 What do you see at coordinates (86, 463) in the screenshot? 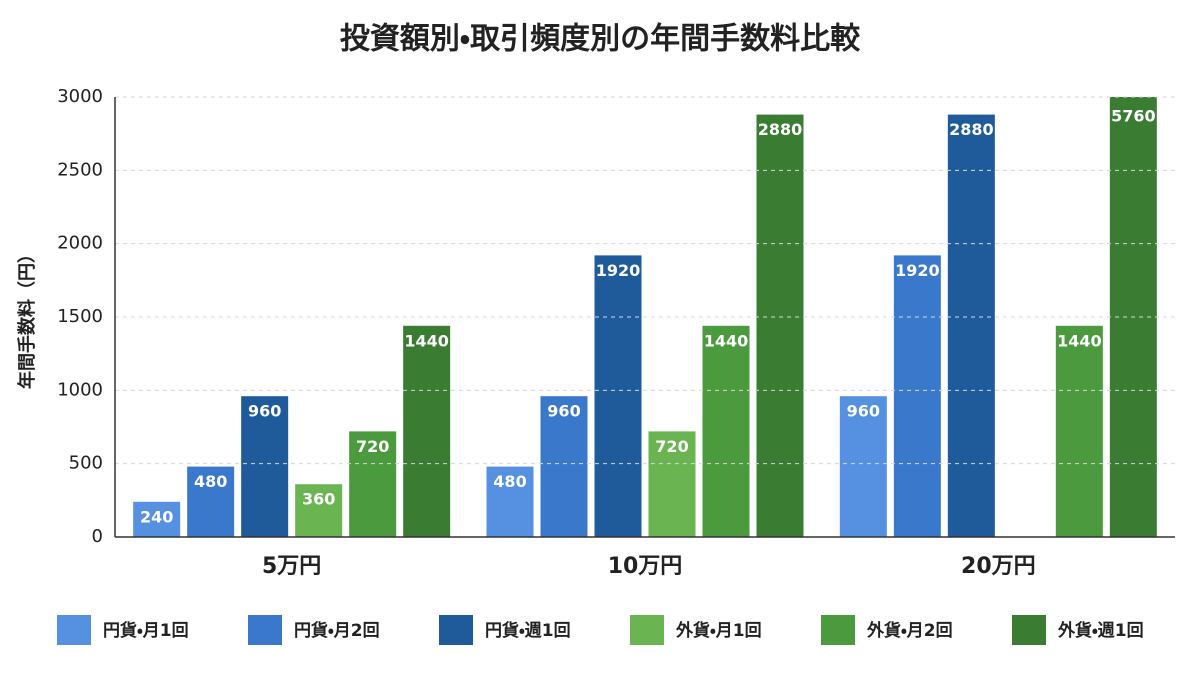
I see `y-tick-label: 500` at bounding box center [86, 463].